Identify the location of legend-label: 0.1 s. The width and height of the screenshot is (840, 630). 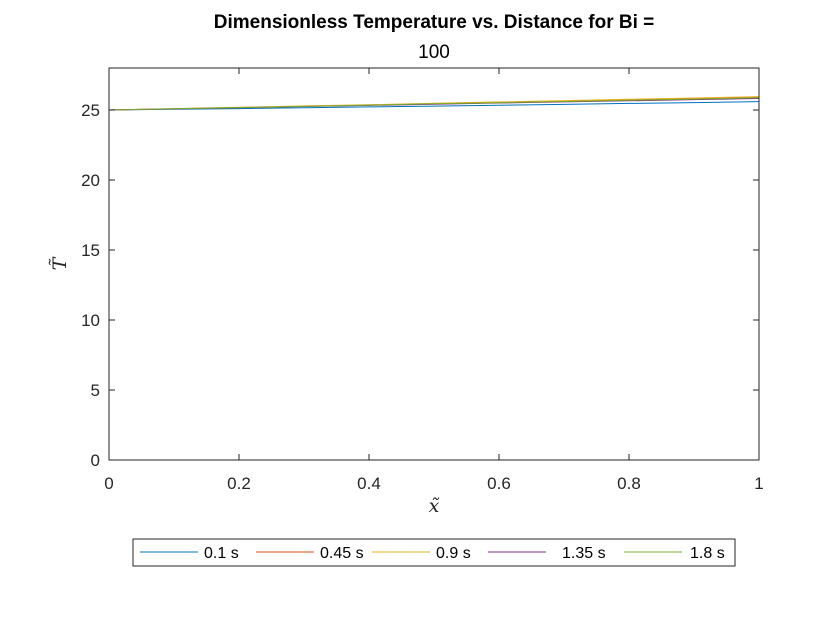
(221, 553).